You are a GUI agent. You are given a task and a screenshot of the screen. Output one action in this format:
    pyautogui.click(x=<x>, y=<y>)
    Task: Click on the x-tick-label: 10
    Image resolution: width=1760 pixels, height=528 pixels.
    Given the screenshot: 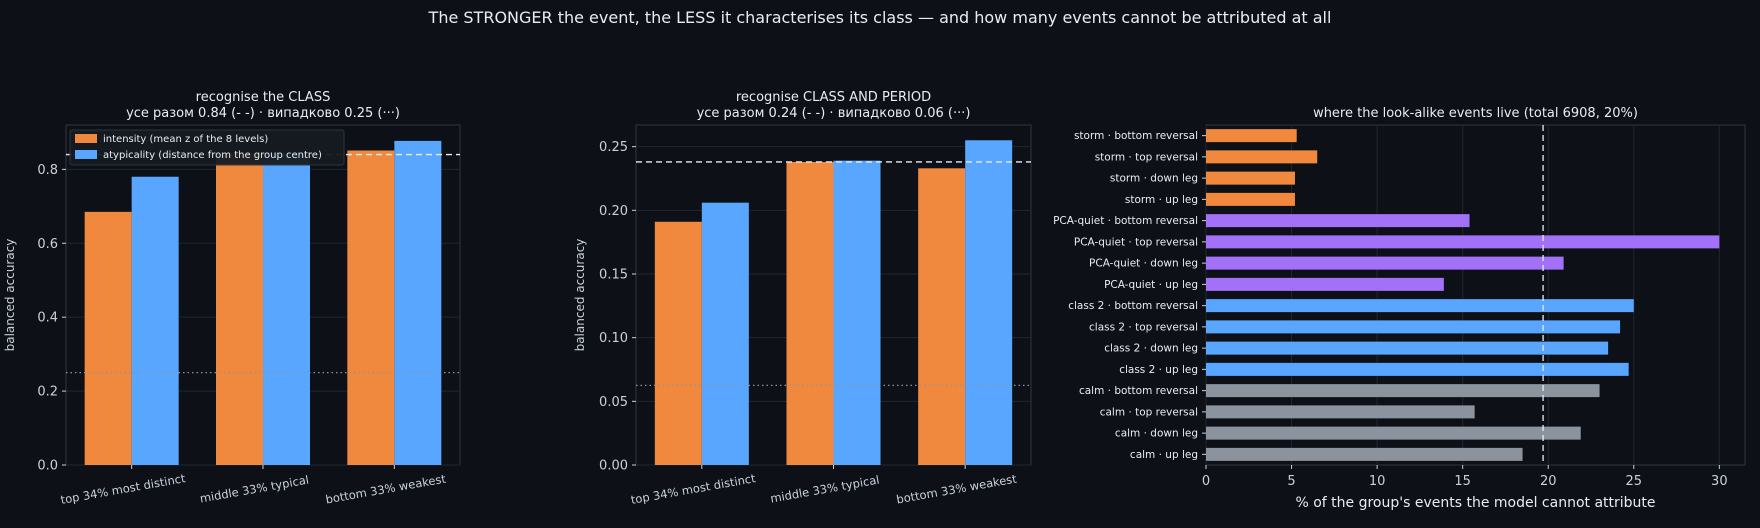 What is the action you would take?
    pyautogui.click(x=1377, y=481)
    